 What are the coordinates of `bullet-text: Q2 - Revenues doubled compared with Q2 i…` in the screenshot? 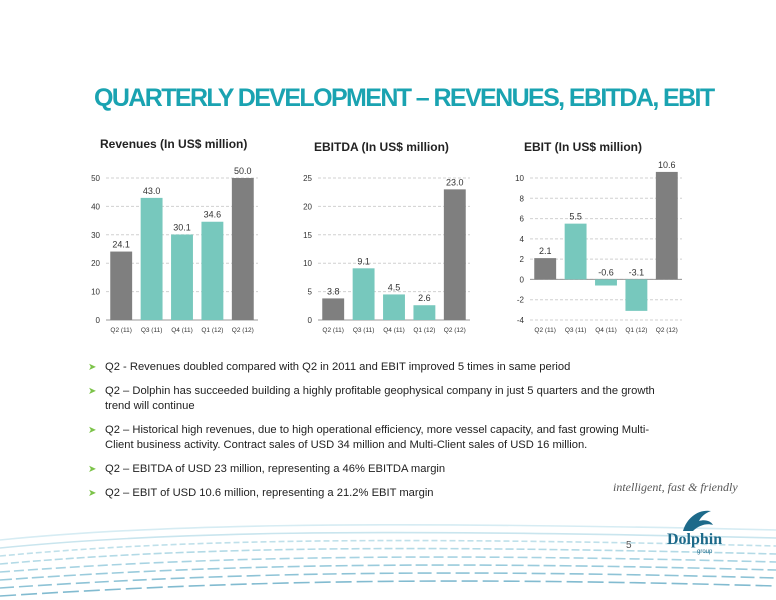 It's located at (338, 367).